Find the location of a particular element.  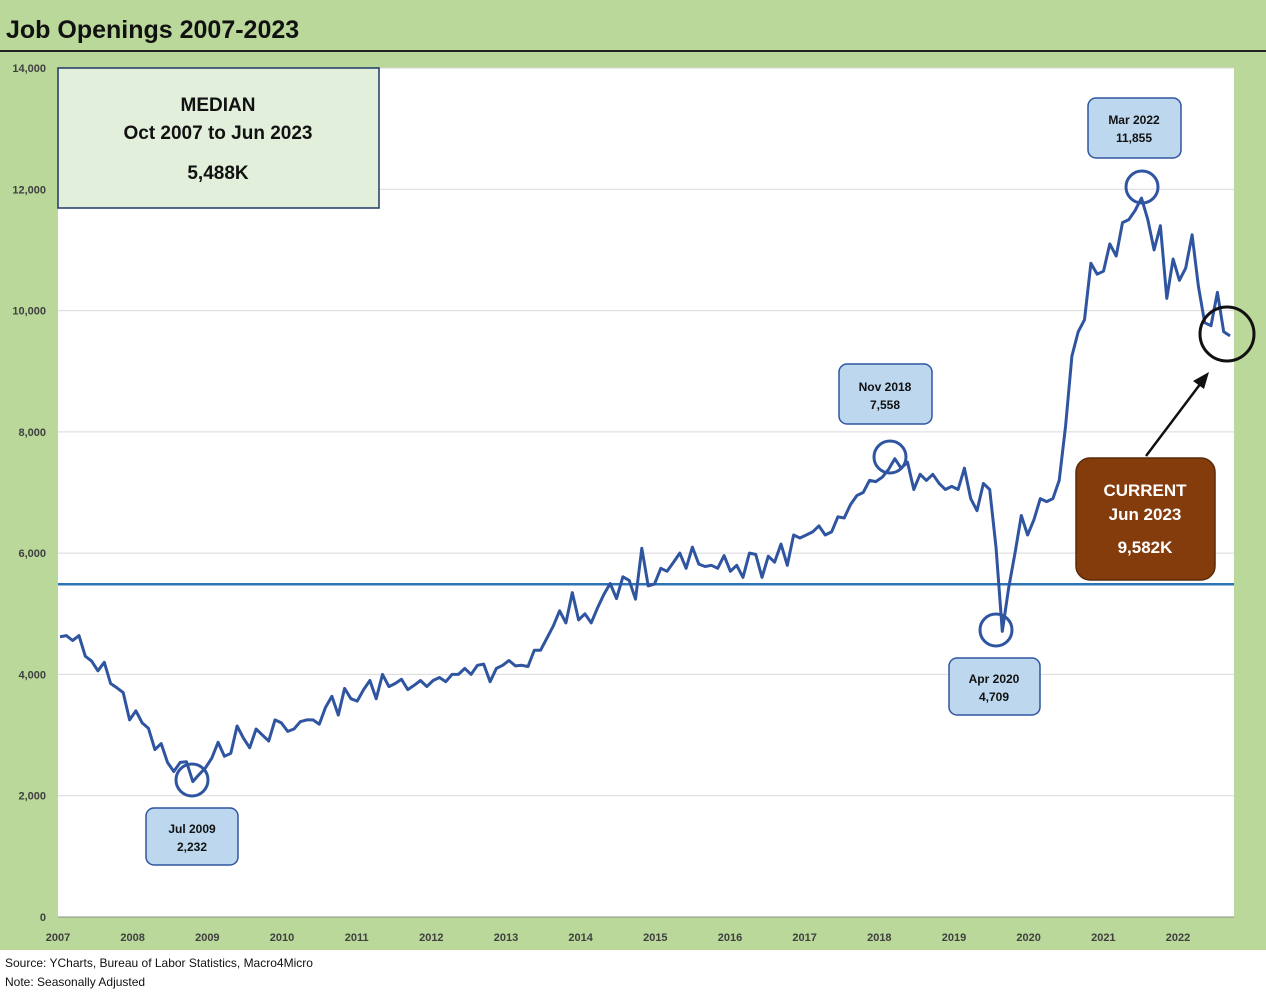

x-tick-label: 2015 is located at coordinates (655, 938).